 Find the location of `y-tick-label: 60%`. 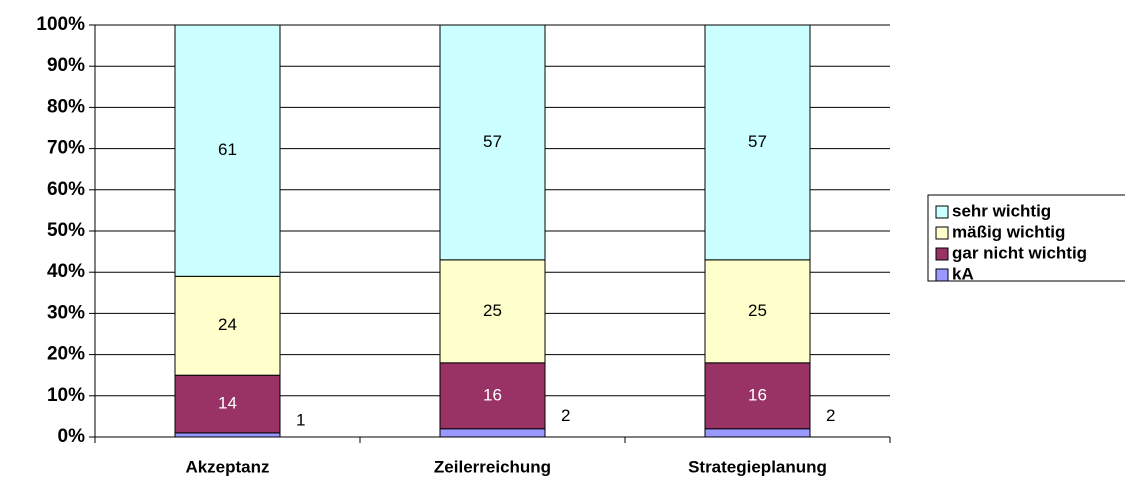

y-tick-label: 60% is located at coordinates (66, 189).